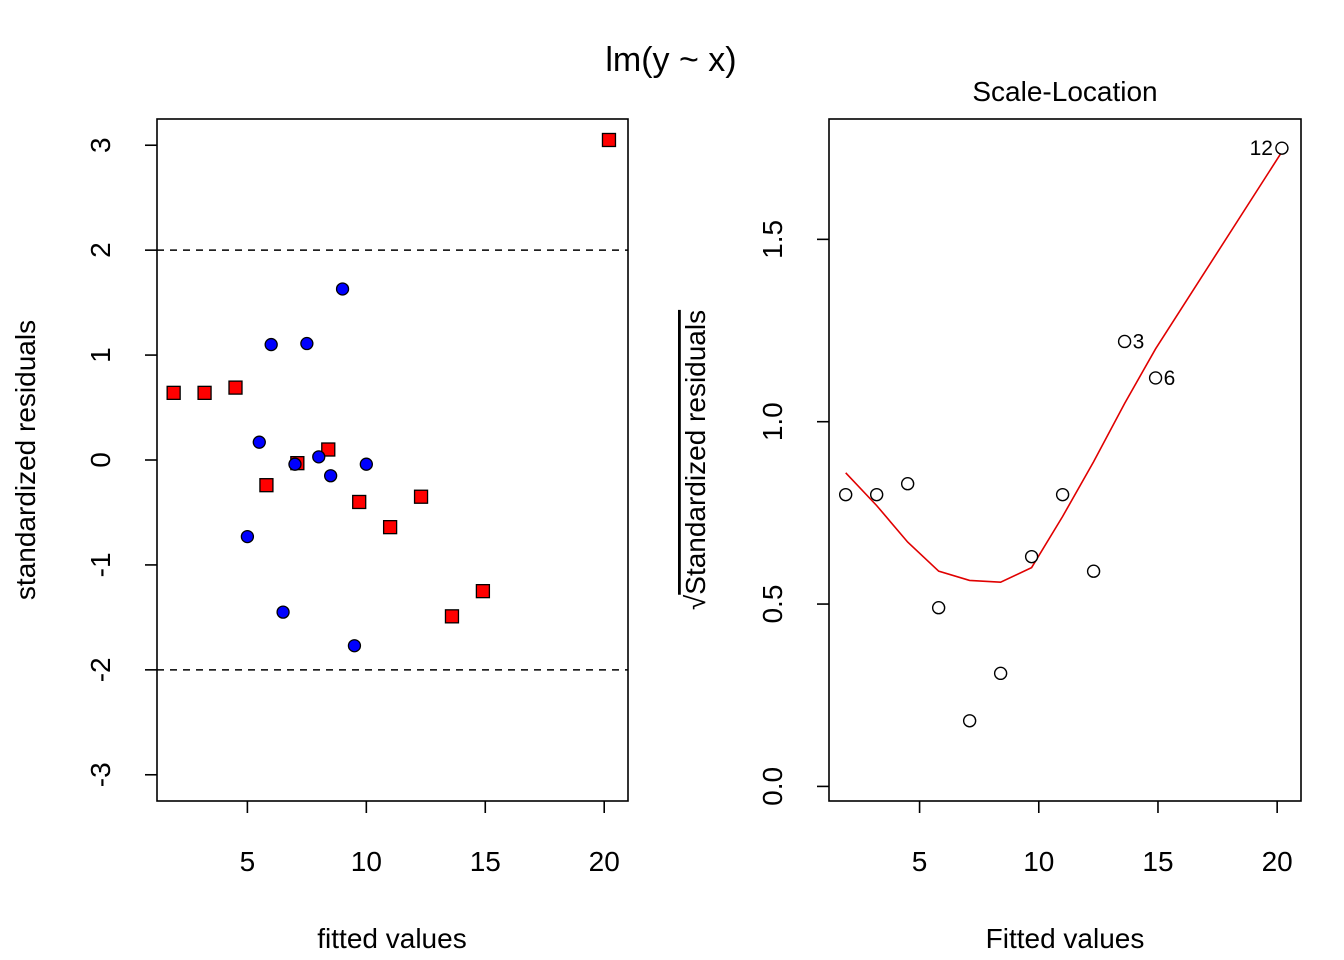 The width and height of the screenshot is (1344, 960). Describe the element at coordinates (100, 669) in the screenshot. I see `left-y-tick-label: -2` at that location.